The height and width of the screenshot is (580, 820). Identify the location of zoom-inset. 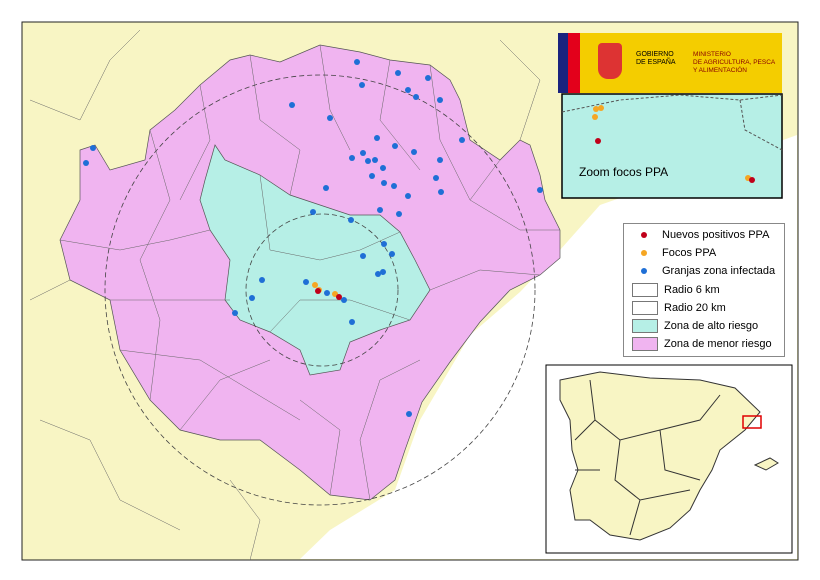
(672, 146).